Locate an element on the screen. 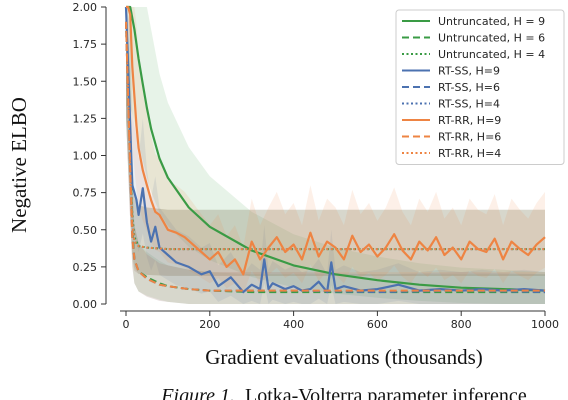 Image resolution: width=568 pixels, height=400 pixels. y-tick-label: 2.00 is located at coordinates (85, 7).